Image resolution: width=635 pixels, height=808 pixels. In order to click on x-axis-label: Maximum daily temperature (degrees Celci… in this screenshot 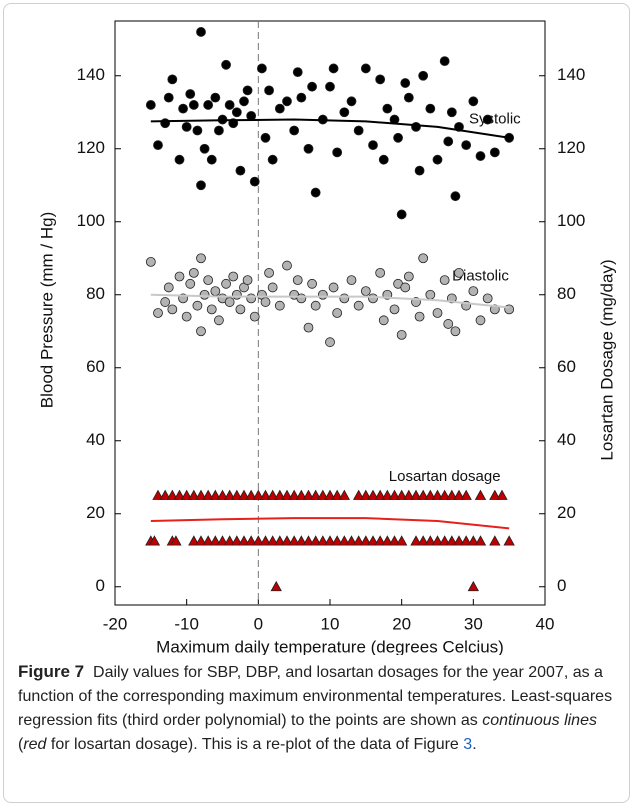, I will do `click(330, 646)`.